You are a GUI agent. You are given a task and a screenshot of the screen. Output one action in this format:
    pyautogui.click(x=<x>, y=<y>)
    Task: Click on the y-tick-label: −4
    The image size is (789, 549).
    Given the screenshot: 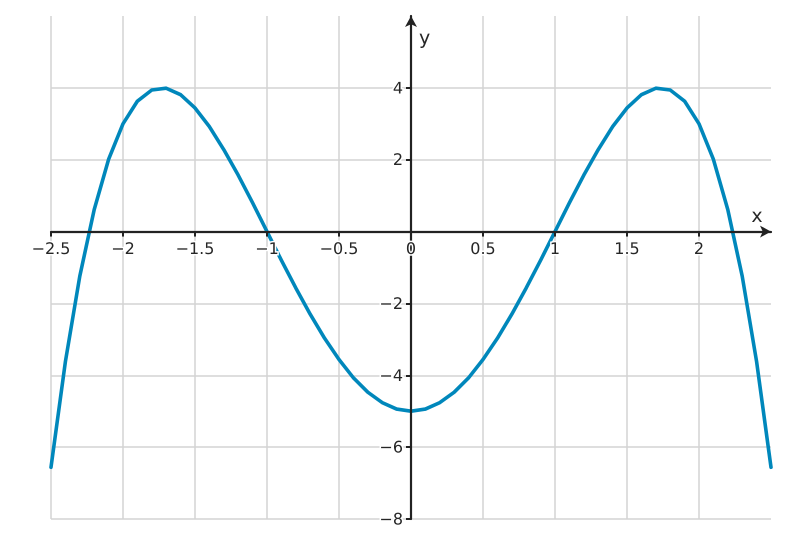 What is the action you would take?
    pyautogui.click(x=391, y=375)
    